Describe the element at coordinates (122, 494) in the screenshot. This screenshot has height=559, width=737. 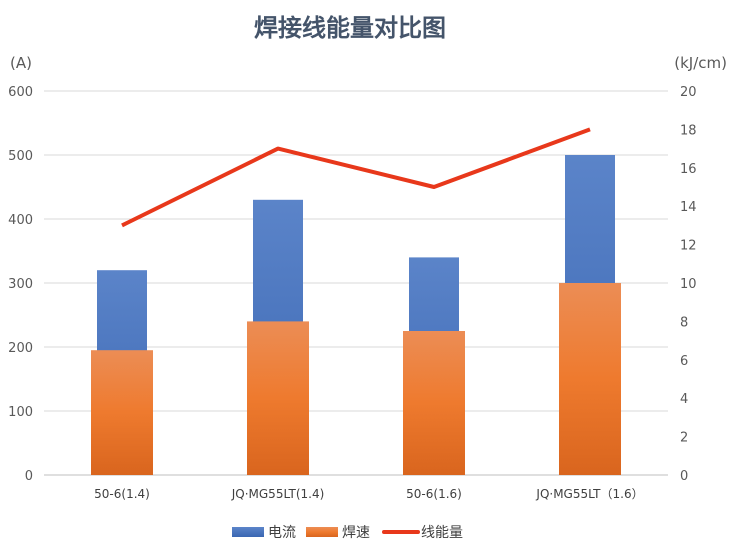
I see `x-tick-label: 50-6(1.4)` at that location.